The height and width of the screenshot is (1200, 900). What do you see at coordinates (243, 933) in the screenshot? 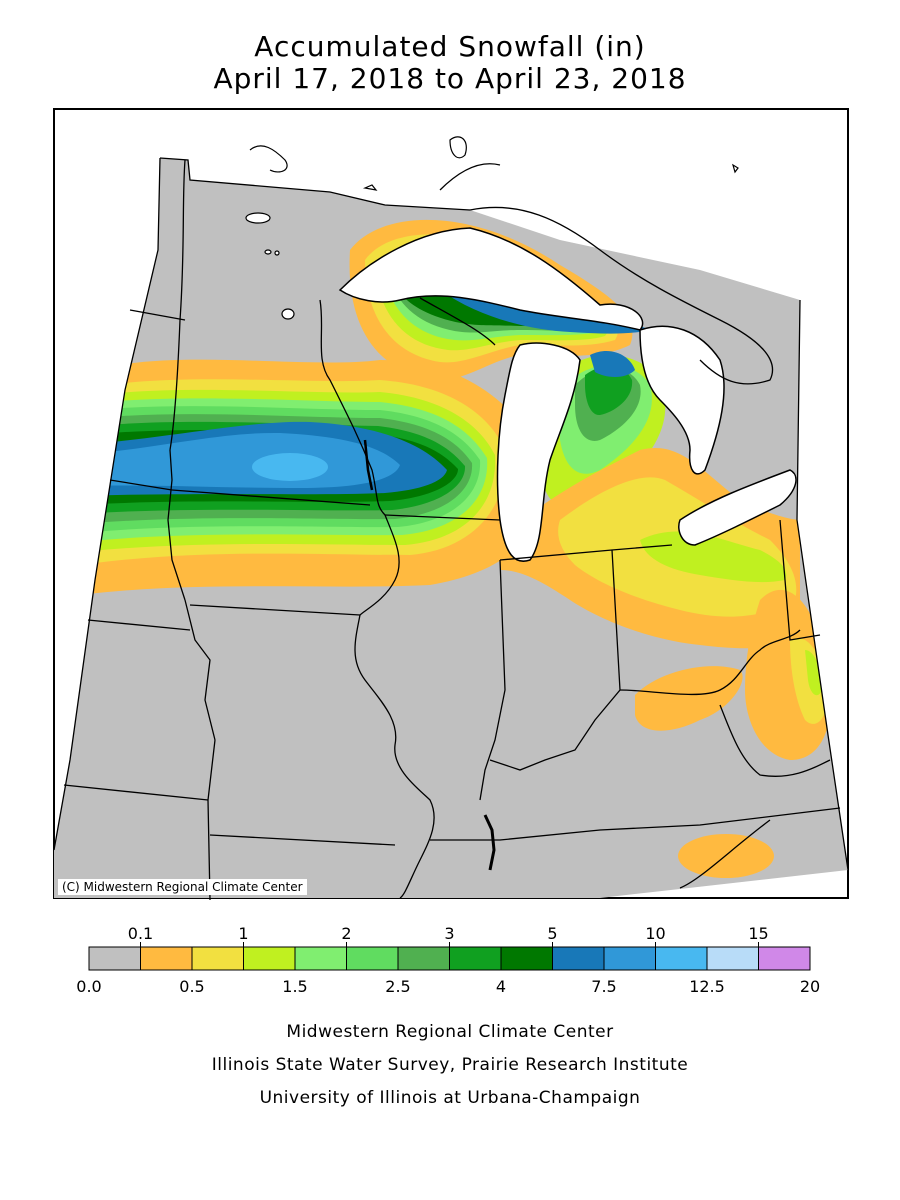
I see `legend-tick-label: 1` at bounding box center [243, 933].